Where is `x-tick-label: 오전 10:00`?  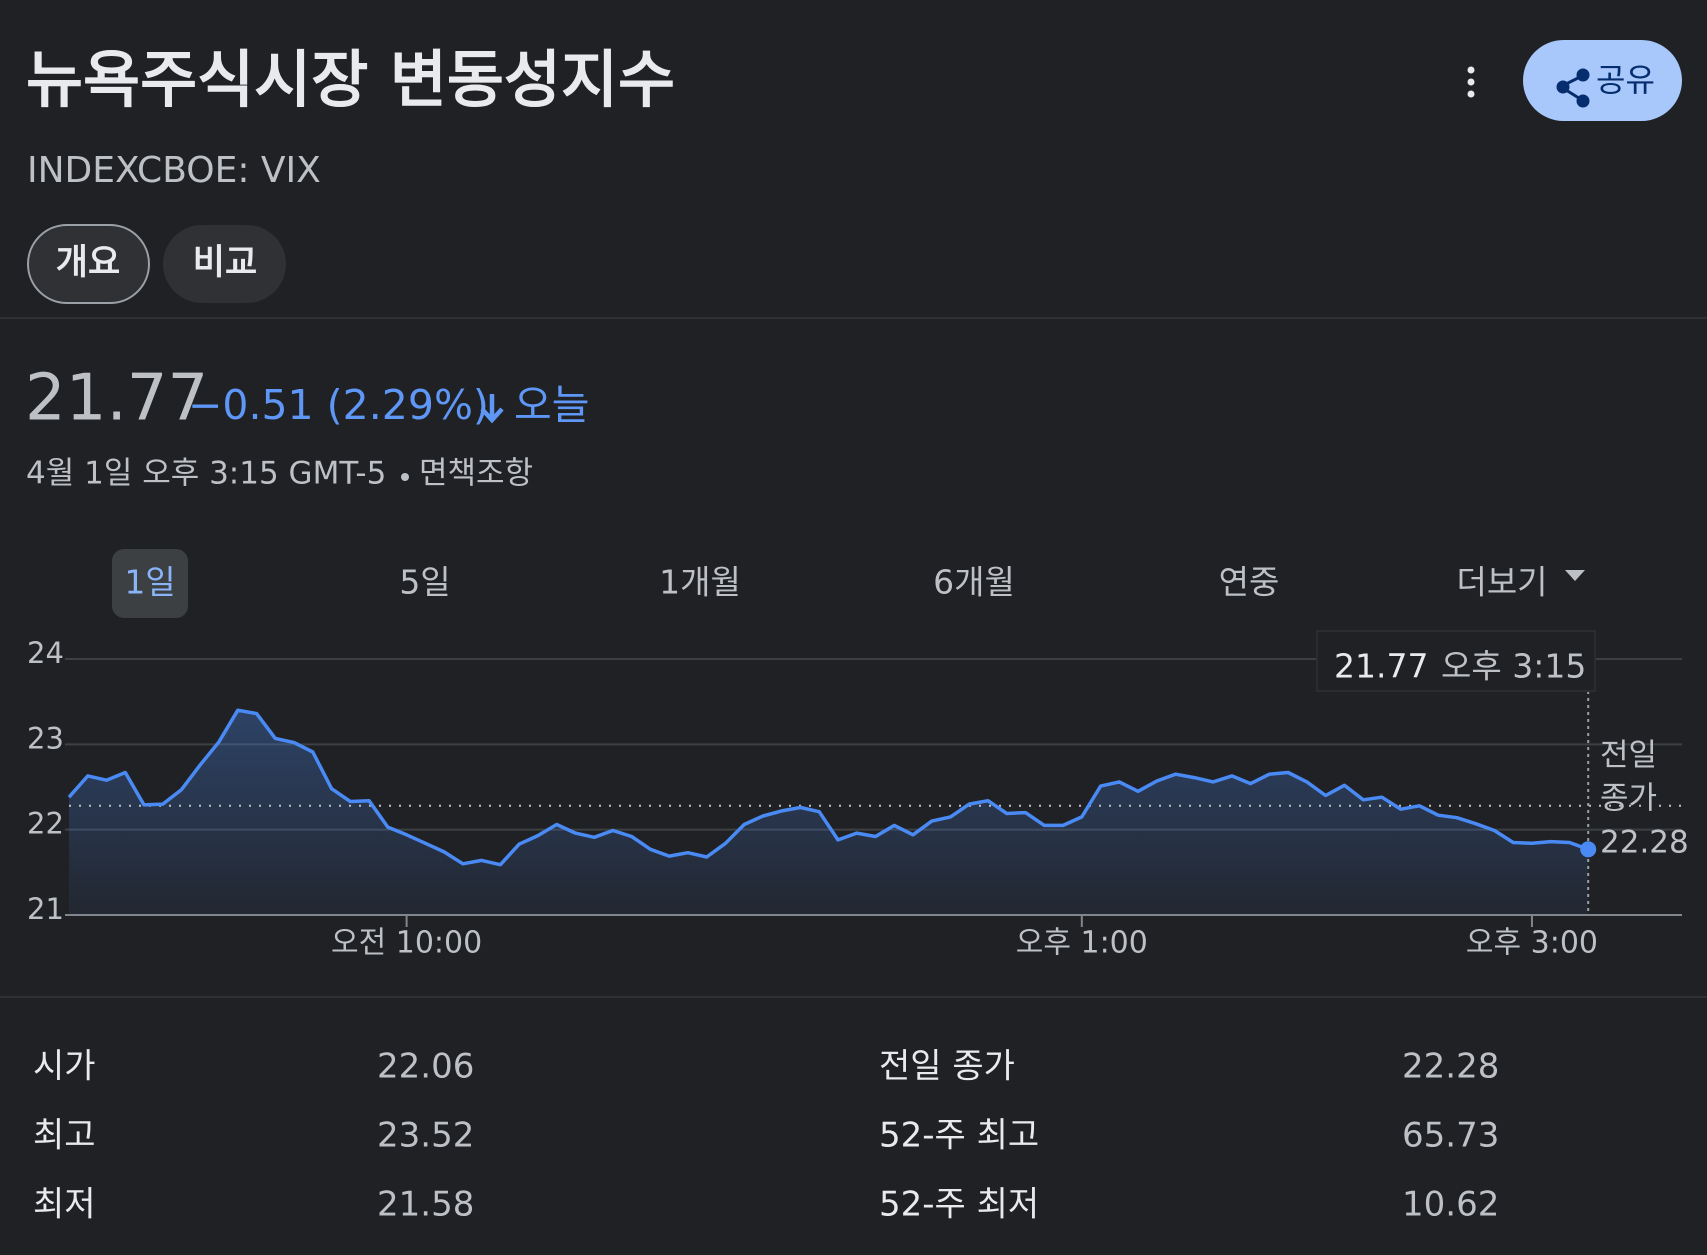
x-tick-label: 오전 10:00 is located at coordinates (406, 943).